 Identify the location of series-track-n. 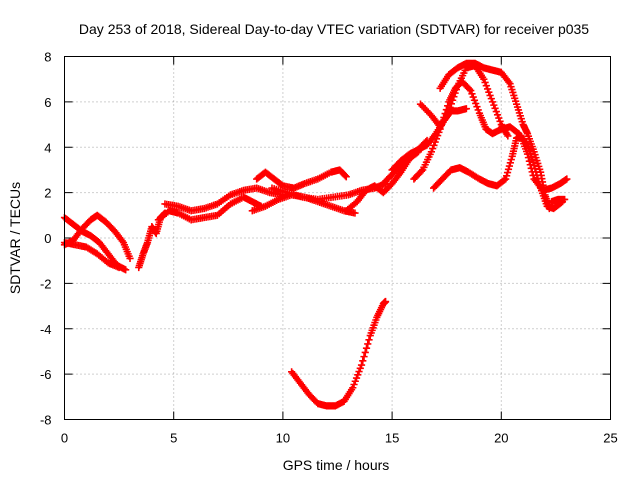
(464, 100).